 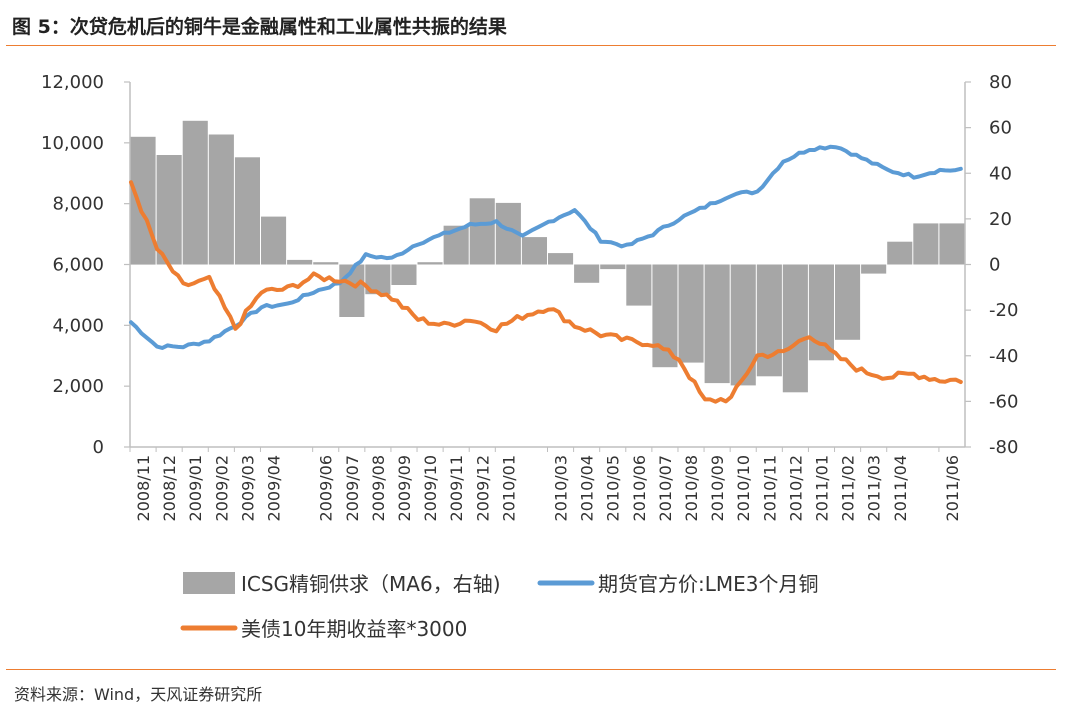 What do you see at coordinates (769, 488) in the screenshot?
I see `x-tick-label: 2010/11` at bounding box center [769, 488].